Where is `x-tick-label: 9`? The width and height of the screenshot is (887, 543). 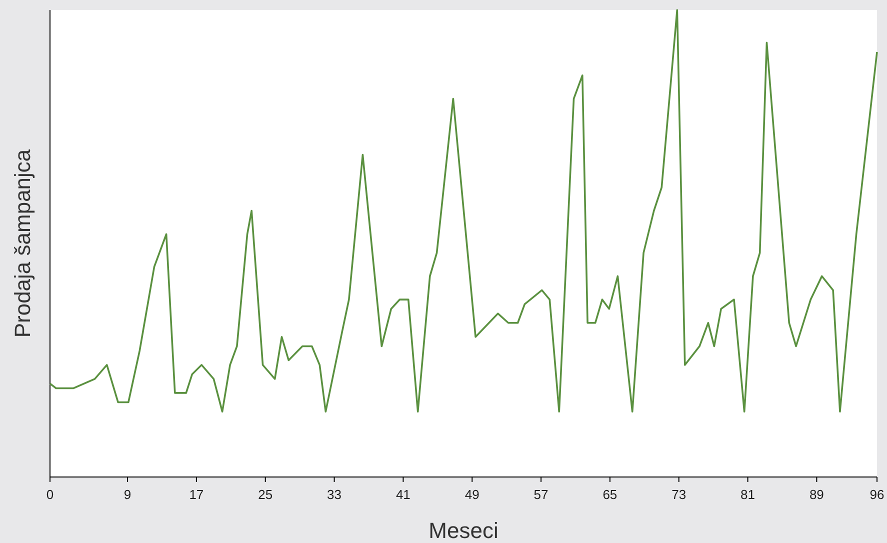
x-tick-label: 9 is located at coordinates (128, 494).